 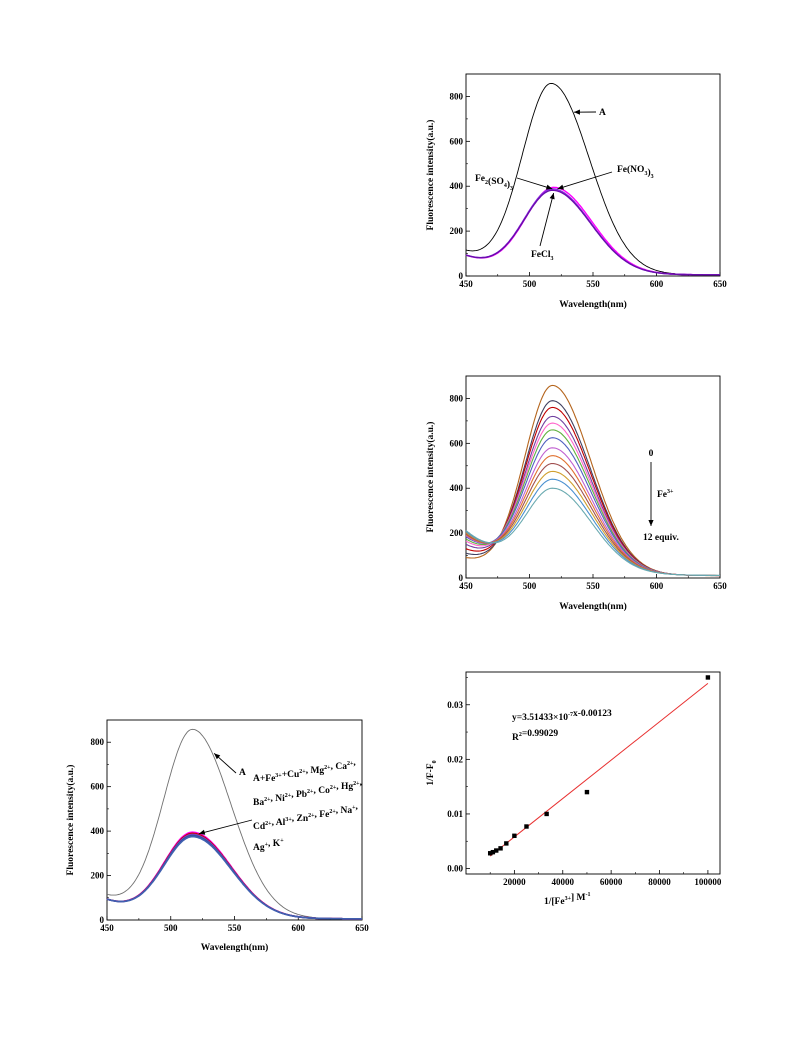 I want to click on c4-xtick-label: 20000, so click(x=514, y=882).